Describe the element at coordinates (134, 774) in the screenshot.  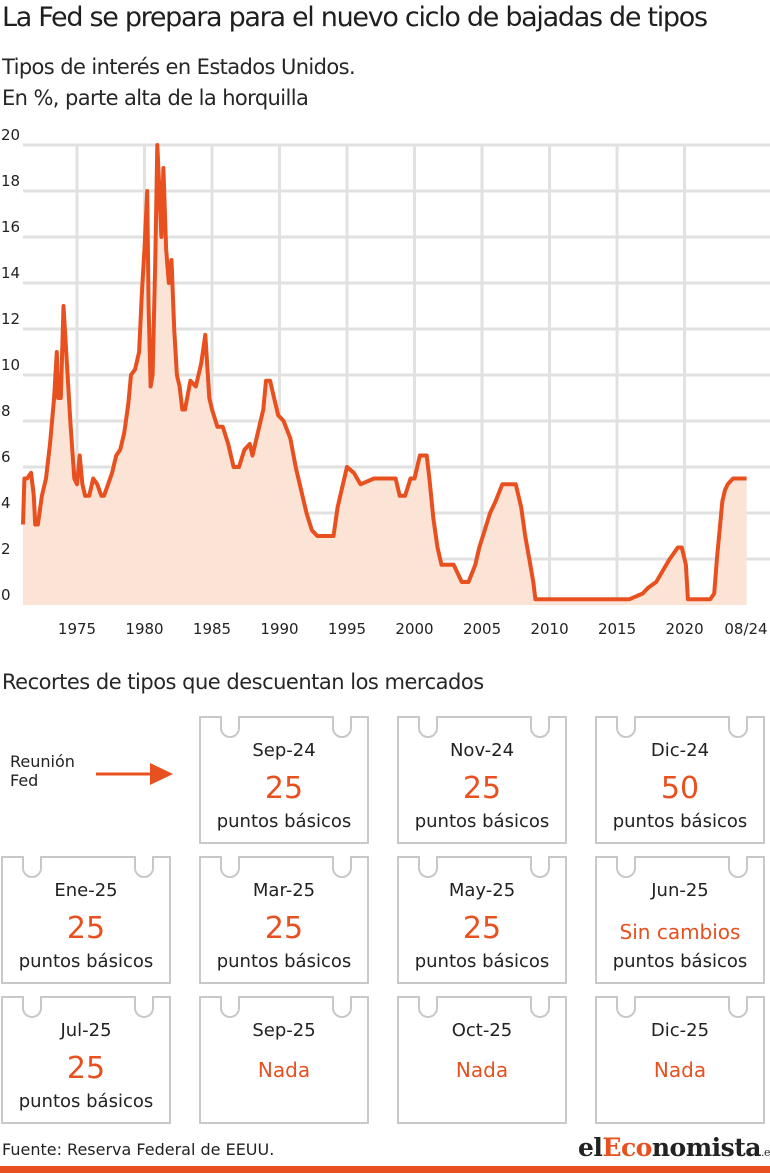
I see `arrow-right-icon` at that location.